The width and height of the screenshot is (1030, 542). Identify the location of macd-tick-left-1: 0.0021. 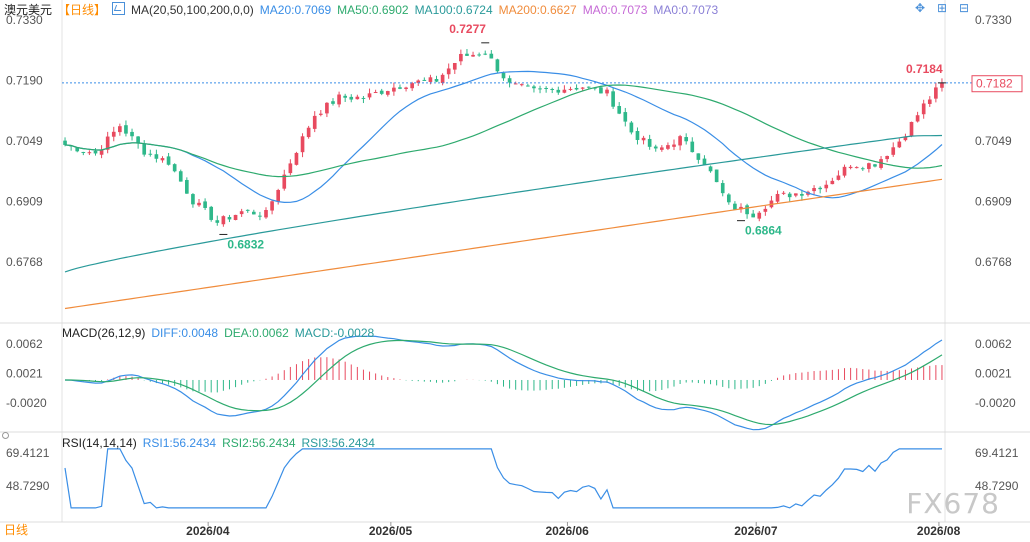
(24, 374).